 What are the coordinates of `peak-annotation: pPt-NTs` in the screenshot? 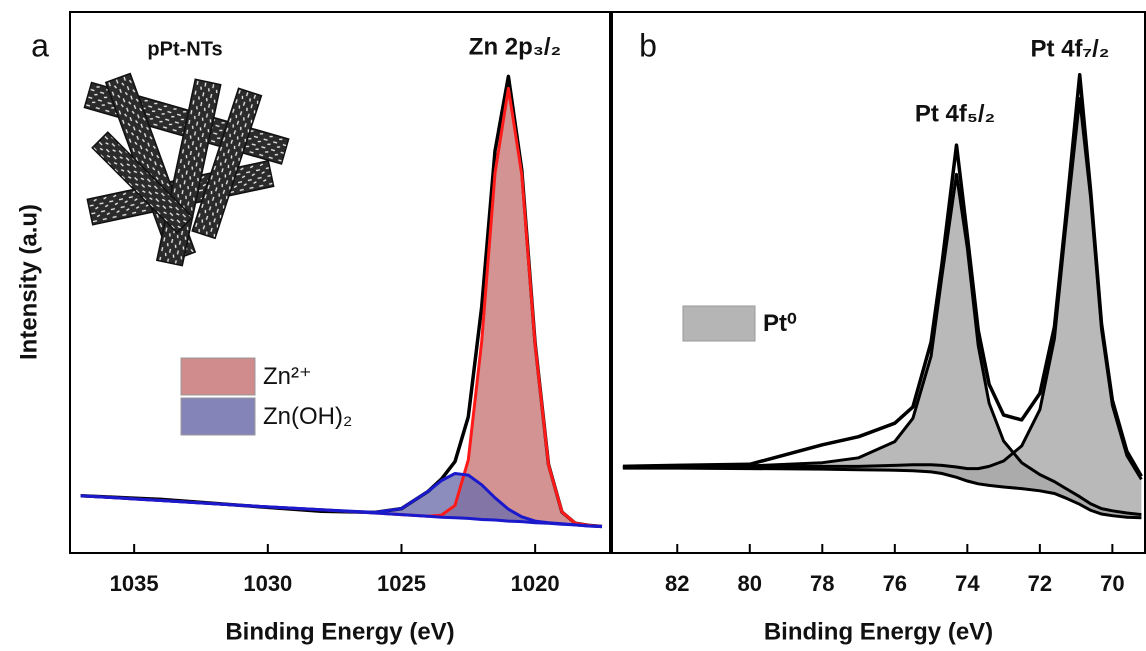 It's located at (184, 49).